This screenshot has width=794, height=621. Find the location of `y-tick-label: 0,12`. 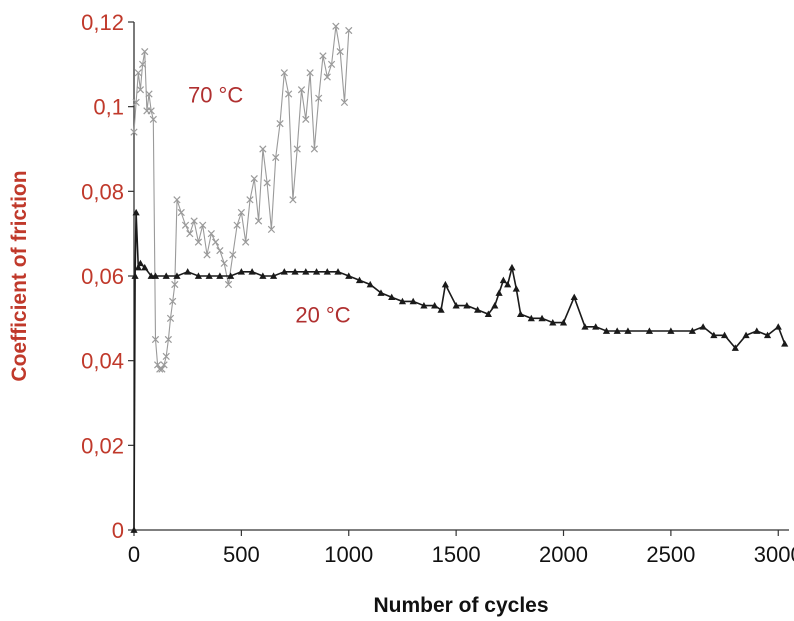

y-tick-label: 0,12 is located at coordinates (102, 22).